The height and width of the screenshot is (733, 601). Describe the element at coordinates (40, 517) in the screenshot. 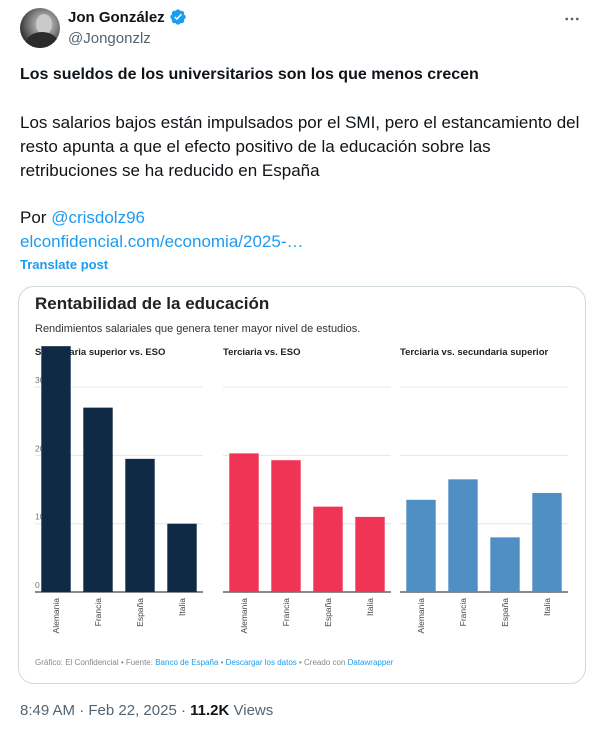

I see `y-tick-label: 10` at that location.